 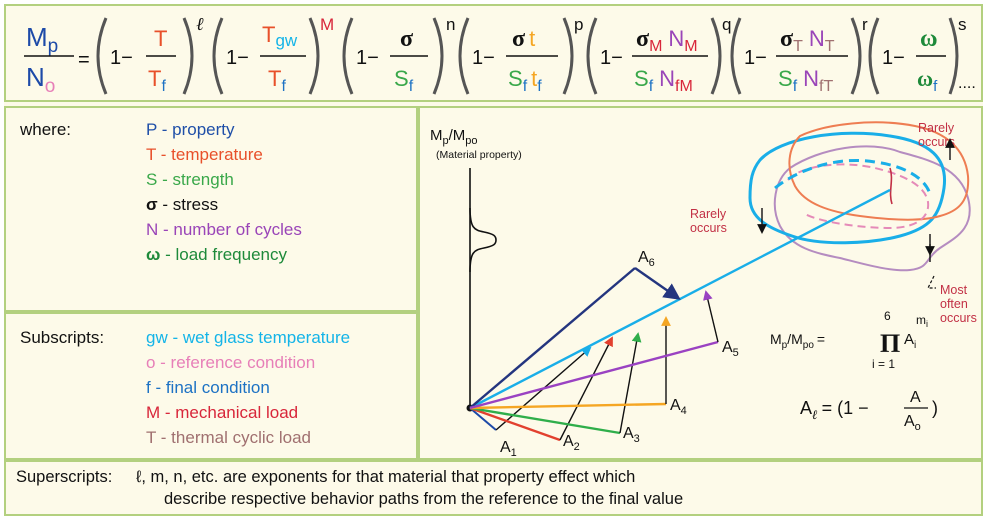 What do you see at coordinates (196, 129) in the screenshot?
I see `where-item-text: - property` at bounding box center [196, 129].